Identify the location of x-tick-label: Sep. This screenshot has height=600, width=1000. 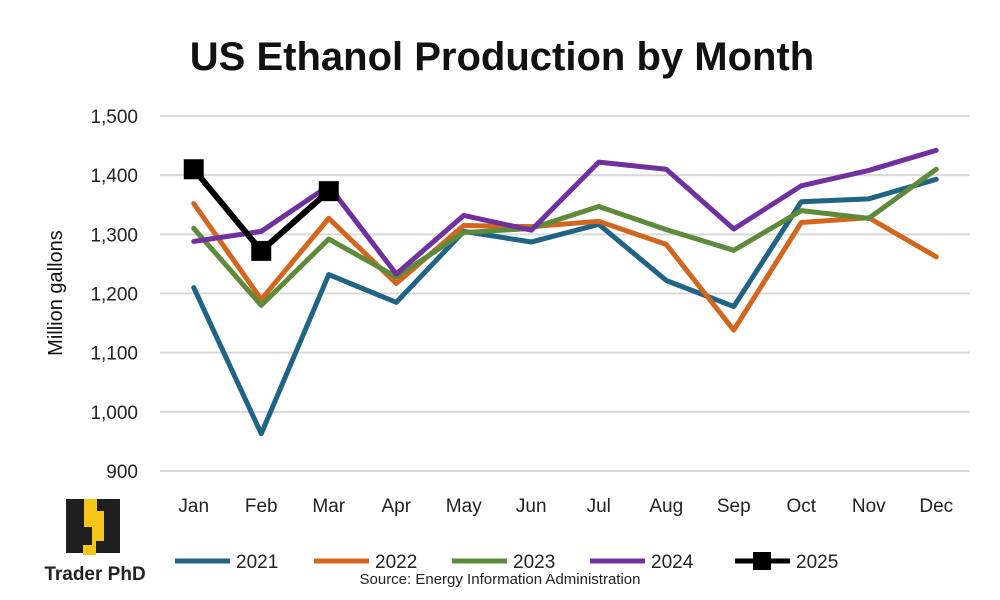
(734, 506).